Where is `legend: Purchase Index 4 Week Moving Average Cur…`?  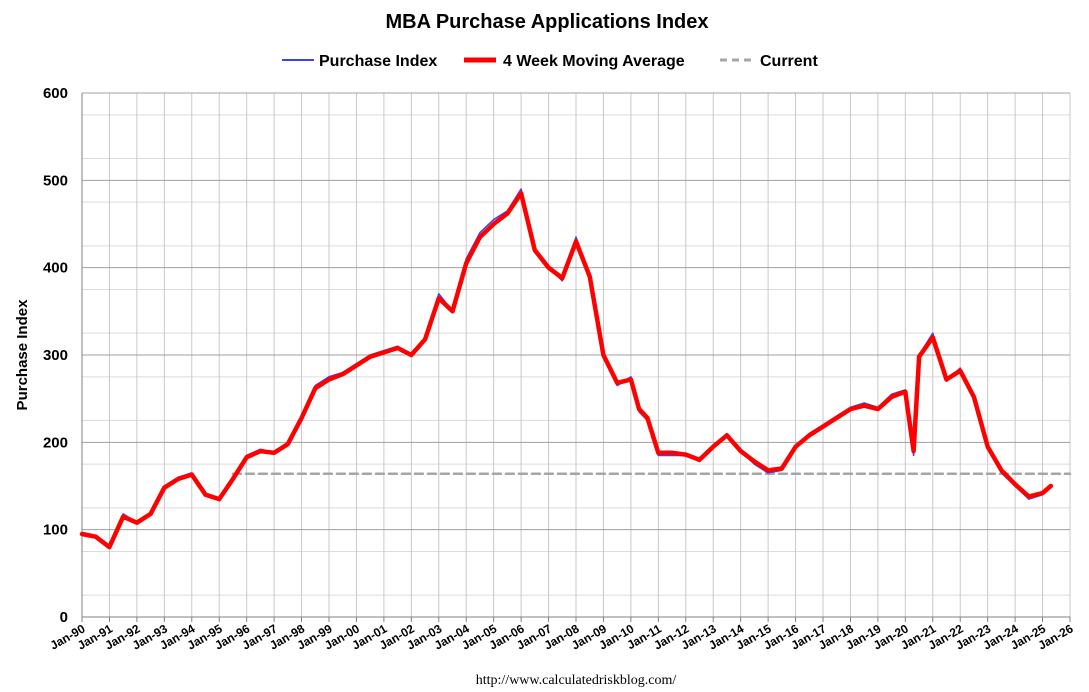 legend: Purchase Index 4 Week Moving Average Cur… is located at coordinates (550, 61).